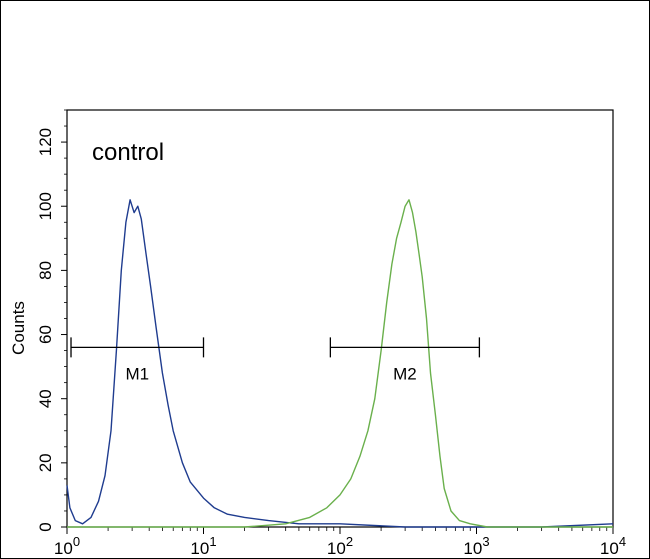 Image resolution: width=650 pixels, height=559 pixels. Describe the element at coordinates (45, 334) in the screenshot. I see `y-tick-label: 60` at that location.